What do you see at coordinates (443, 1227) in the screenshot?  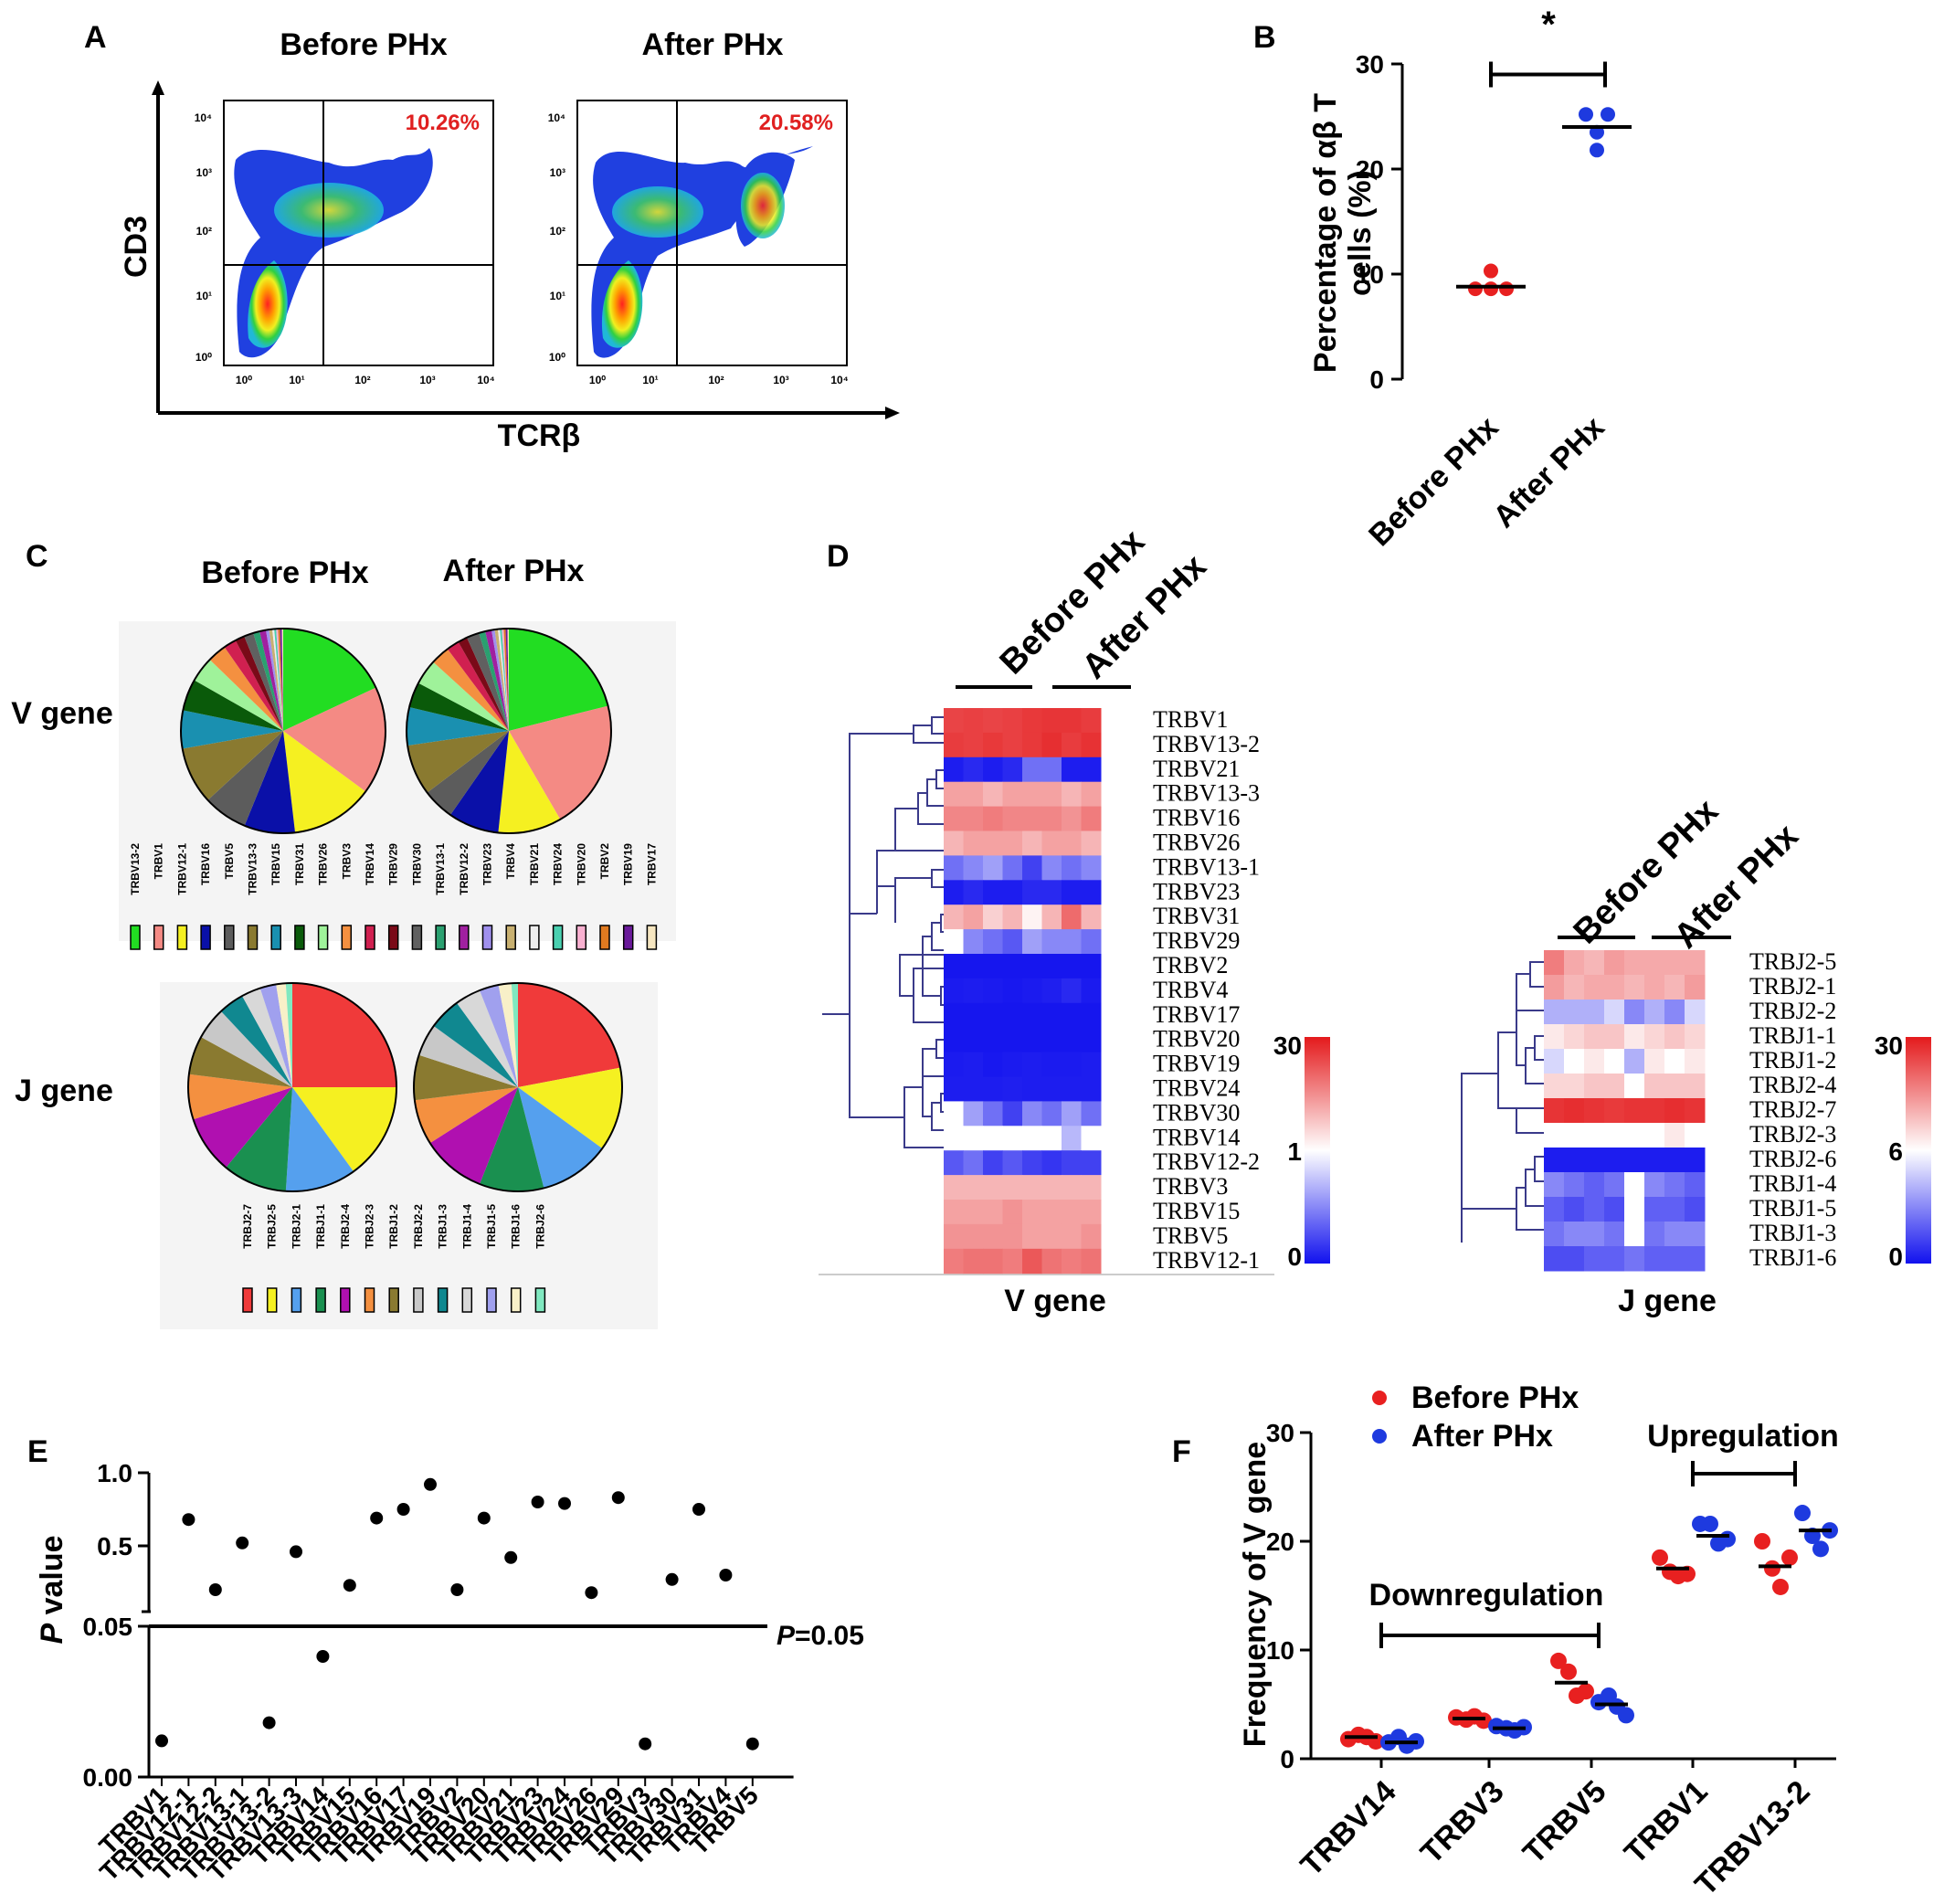 I see `j-legend-label: TRBJ1-3` at bounding box center [443, 1227].